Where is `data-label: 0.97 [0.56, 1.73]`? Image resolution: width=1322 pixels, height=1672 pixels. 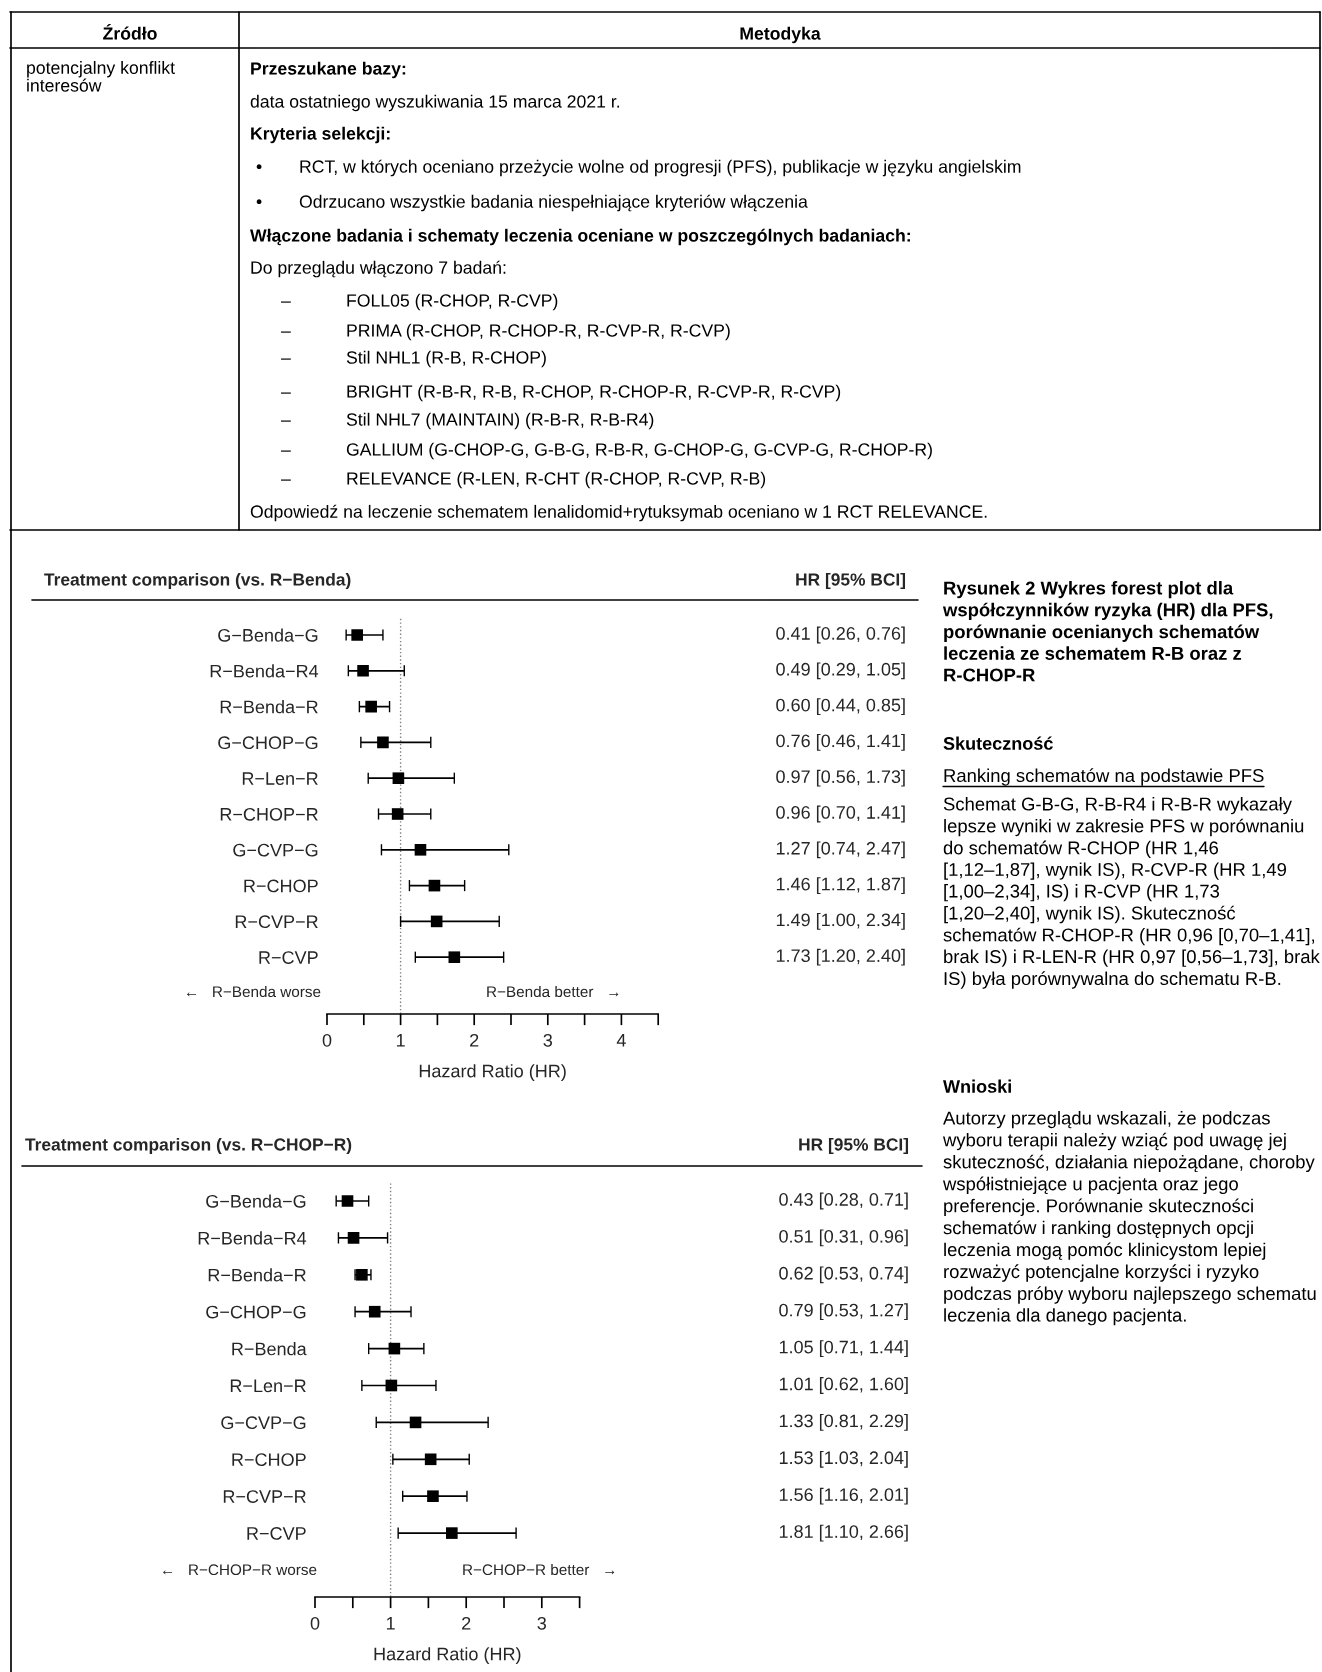 data-label: 0.97 [0.56, 1.73] is located at coordinates (840, 778).